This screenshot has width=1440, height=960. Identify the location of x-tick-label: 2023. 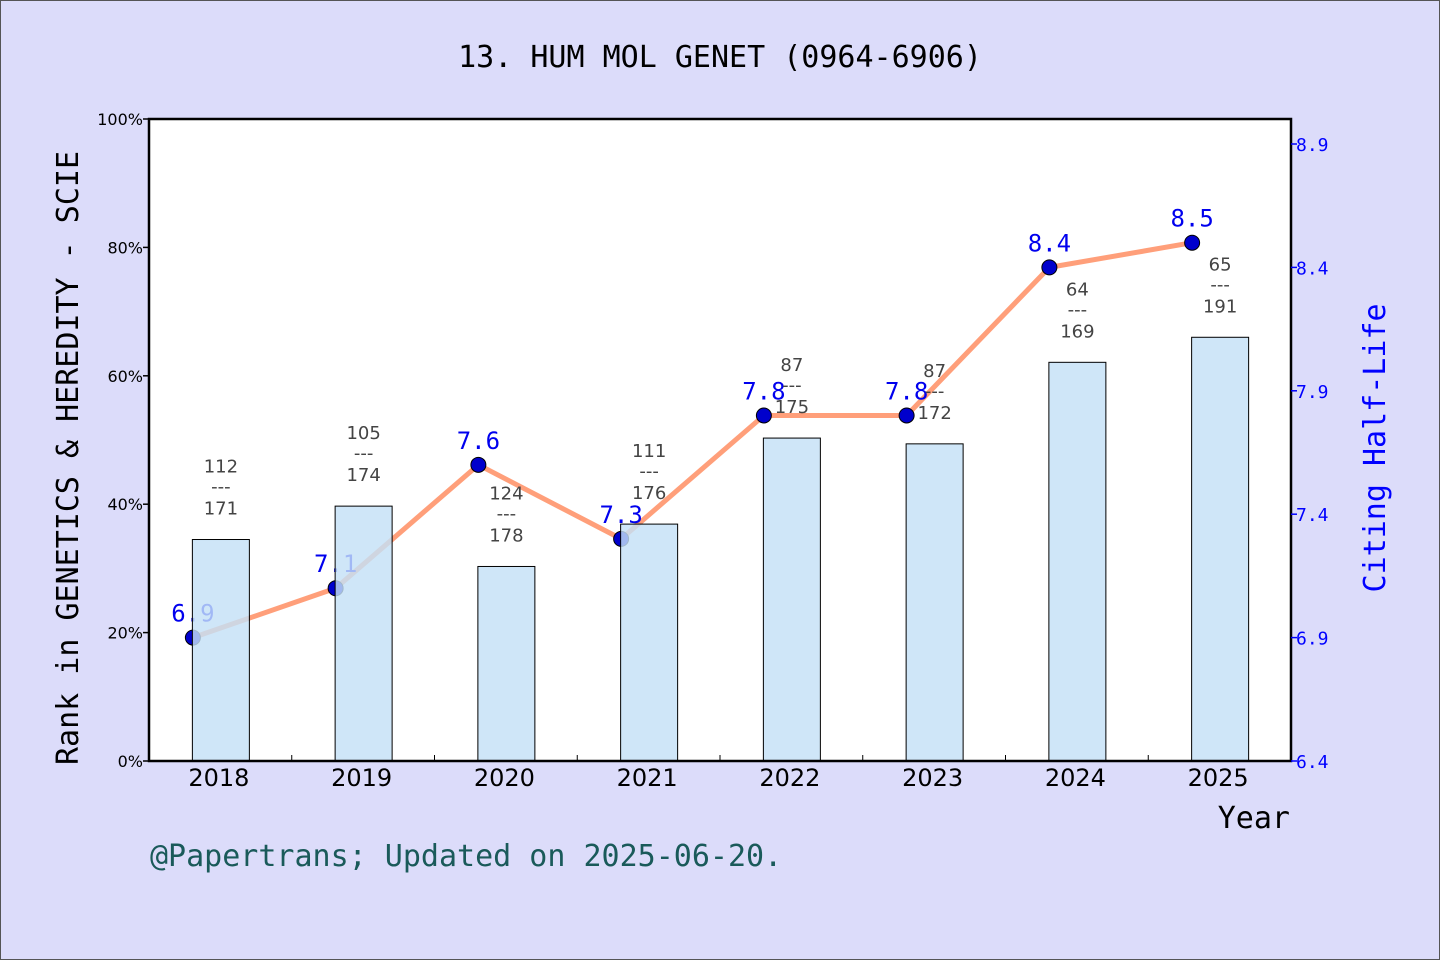
(932, 778).